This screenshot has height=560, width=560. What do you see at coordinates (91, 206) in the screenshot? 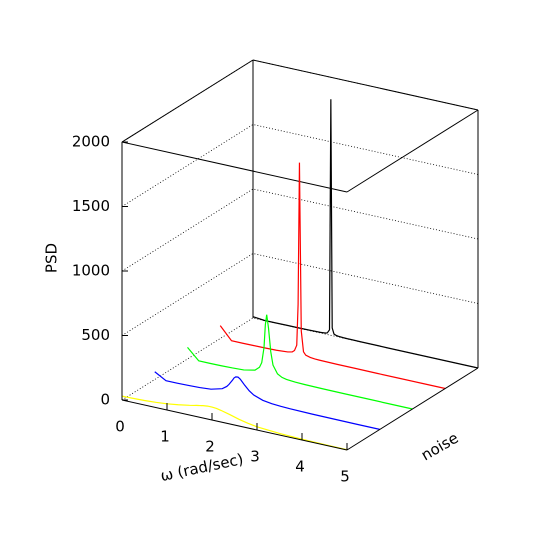
I see `z-tick-label: 1500` at bounding box center [91, 206].